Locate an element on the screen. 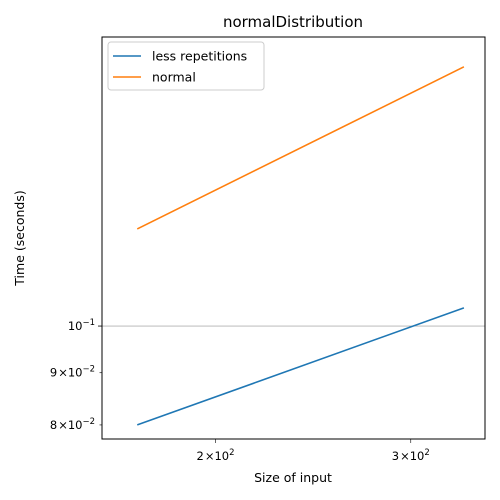  y-axis: 10−1 9×10⁻² 8×10⁻² is located at coordinates (76, 375).